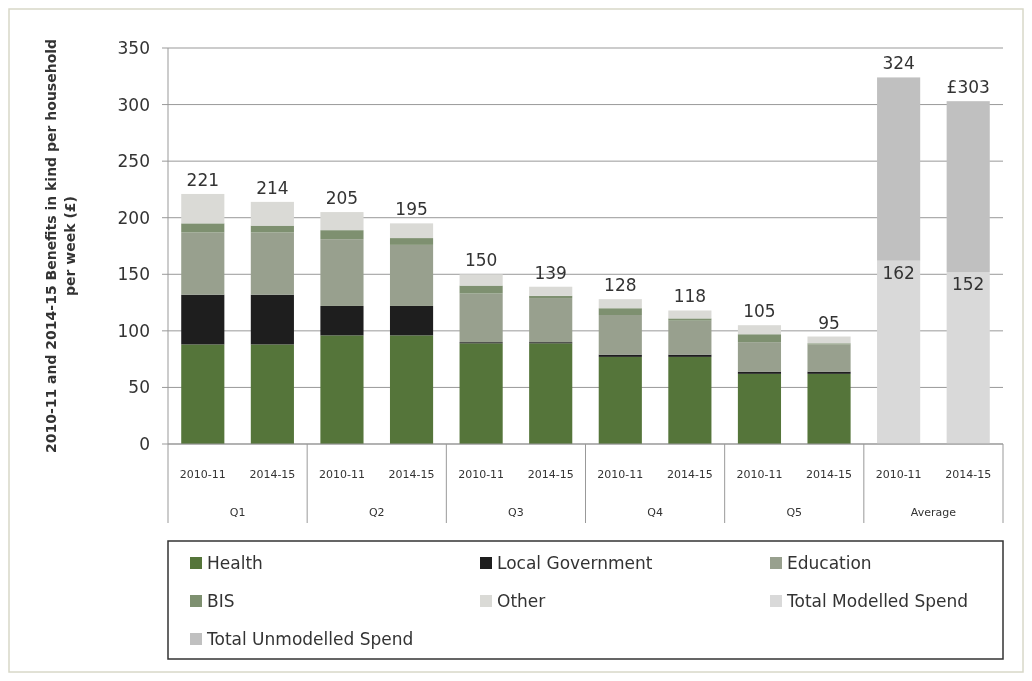  What do you see at coordinates (144, 443) in the screenshot?
I see `y-tick-label: 0` at bounding box center [144, 443].